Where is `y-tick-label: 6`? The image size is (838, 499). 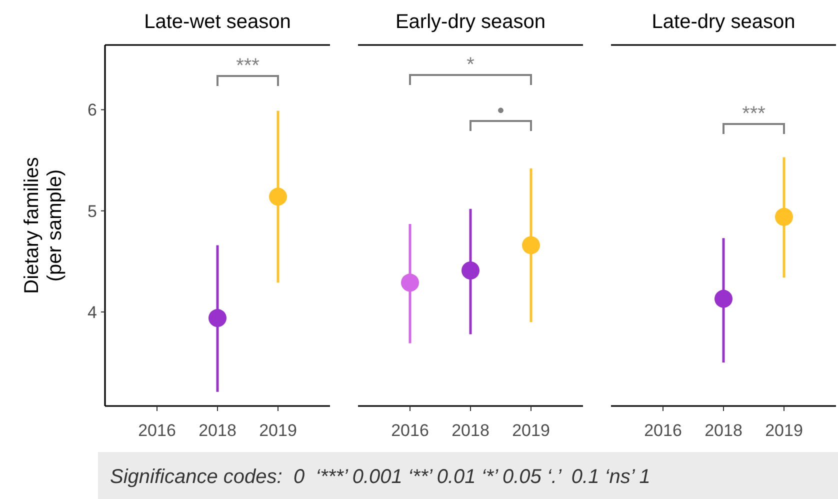 y-tick-label: 6 is located at coordinates (92, 110).